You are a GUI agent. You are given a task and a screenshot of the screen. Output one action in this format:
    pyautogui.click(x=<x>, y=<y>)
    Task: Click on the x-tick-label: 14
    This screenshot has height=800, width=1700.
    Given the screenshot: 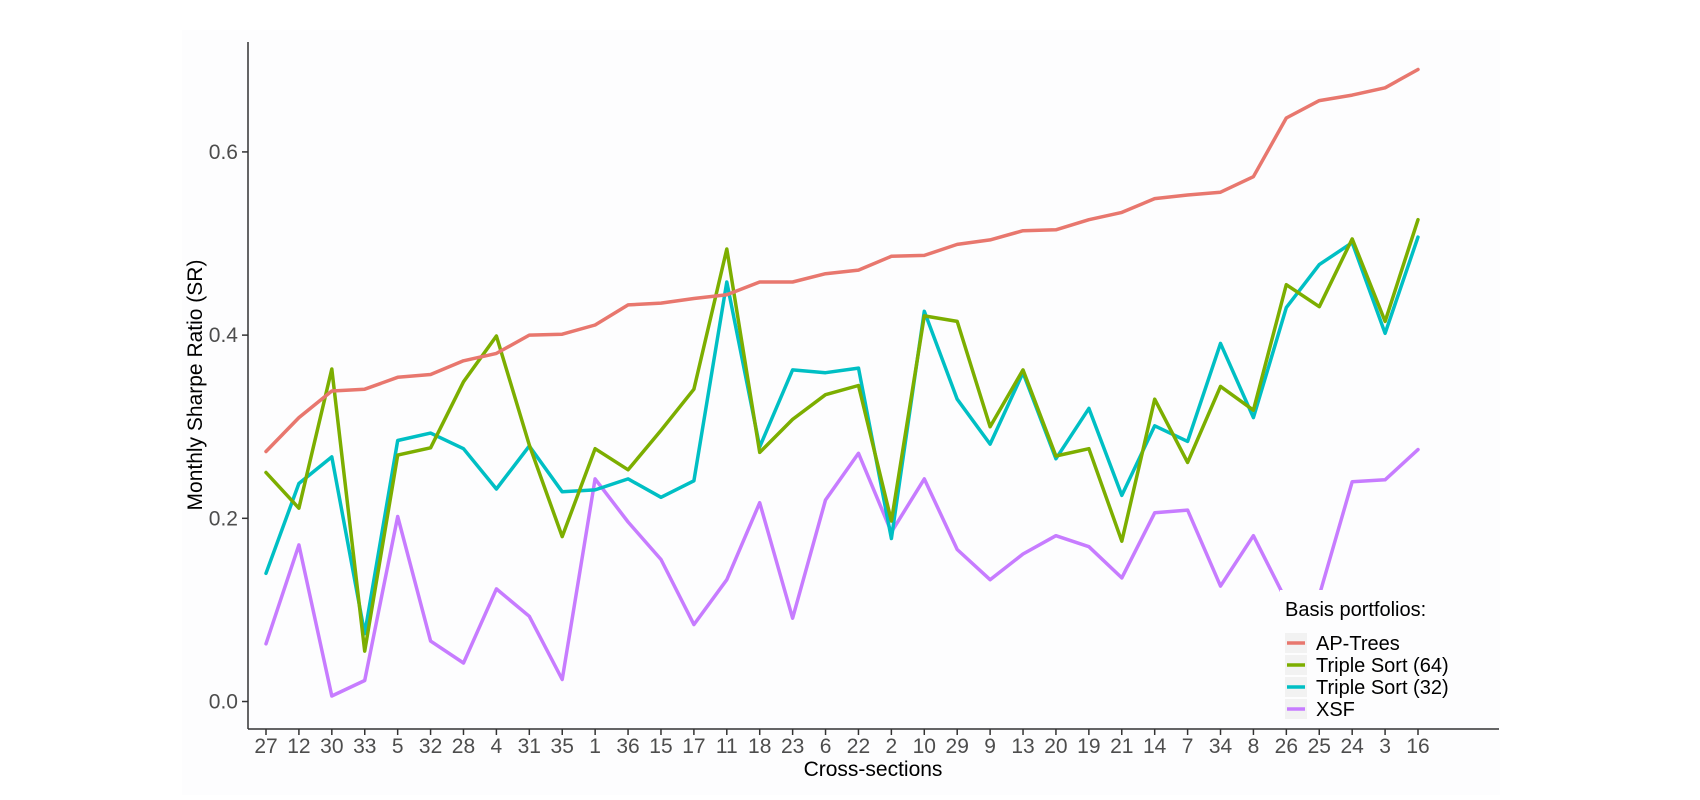 What is the action you would take?
    pyautogui.click(x=1155, y=746)
    